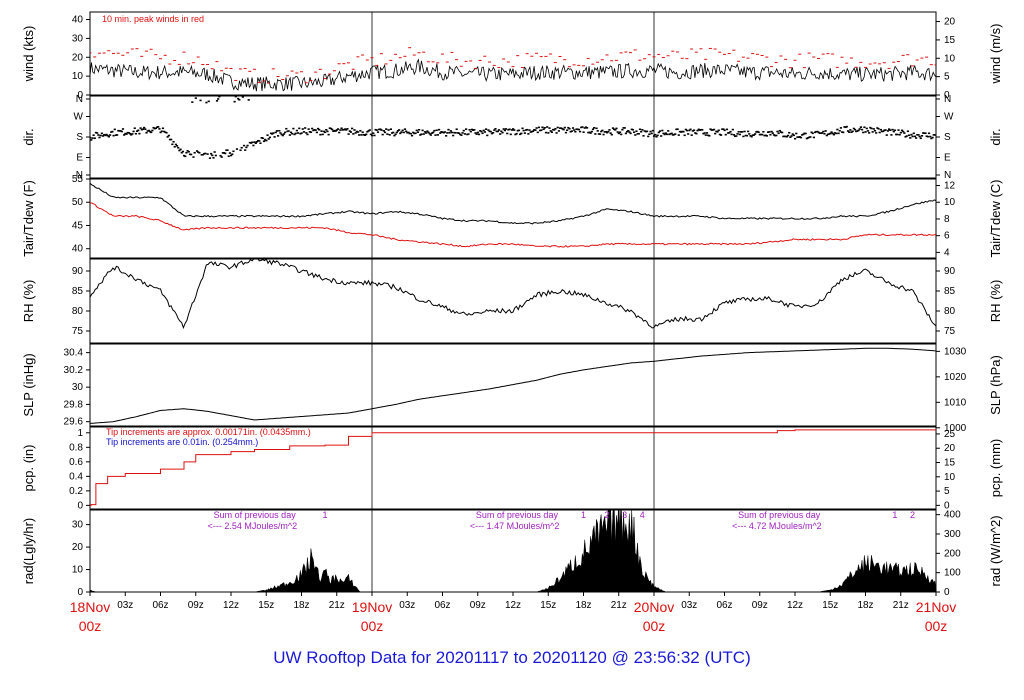  I want to click on y-tick-label: 40, so click(78, 249).